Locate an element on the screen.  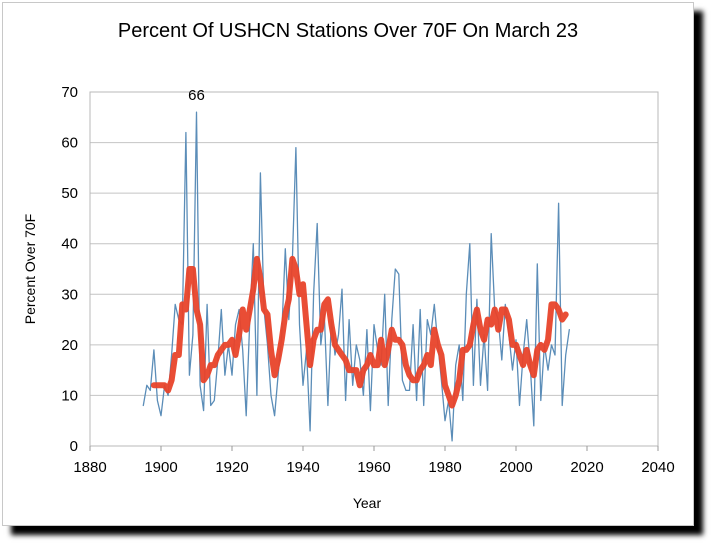
y-tick-label: 40 is located at coordinates (69, 244).